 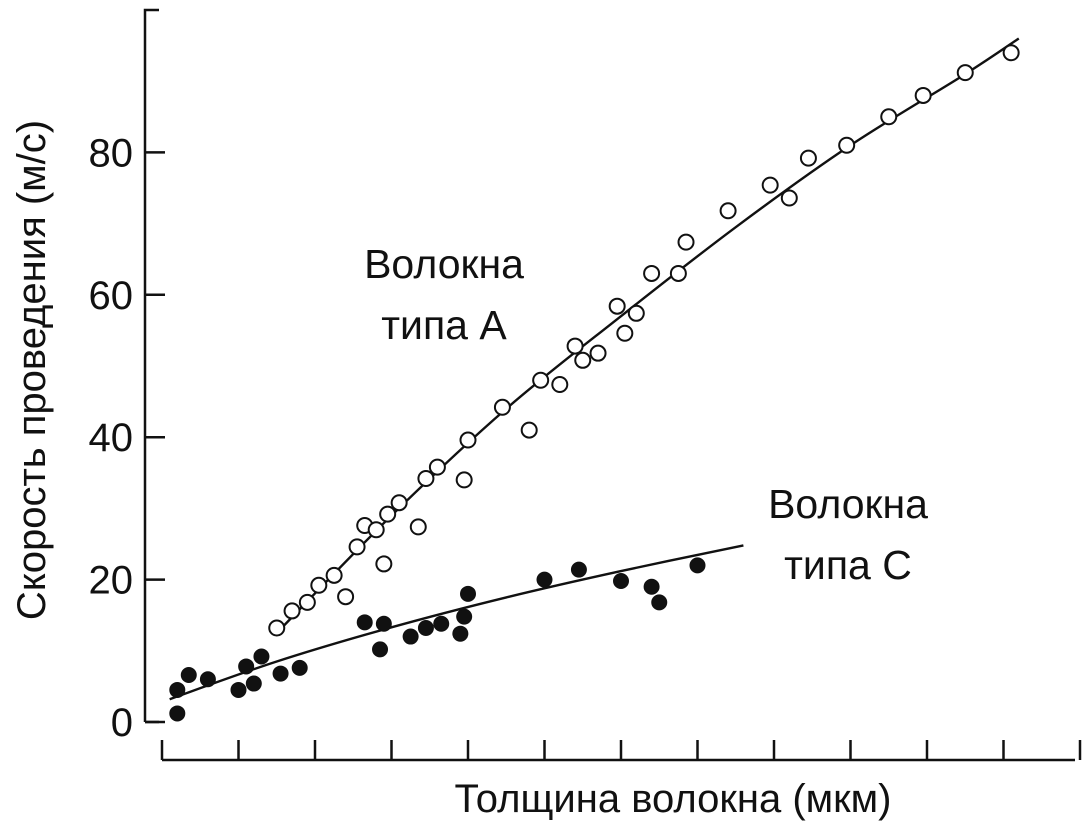 I want to click on annotation-fiber-type-a: Волокна типа А, so click(x=444, y=294).